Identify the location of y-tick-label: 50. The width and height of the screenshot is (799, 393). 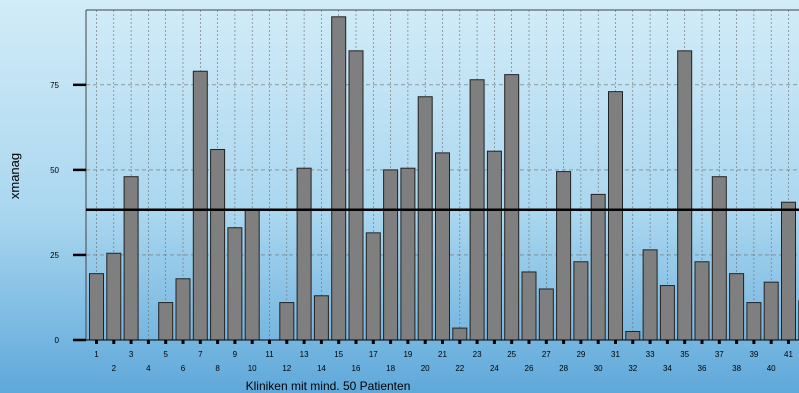
(54, 170).